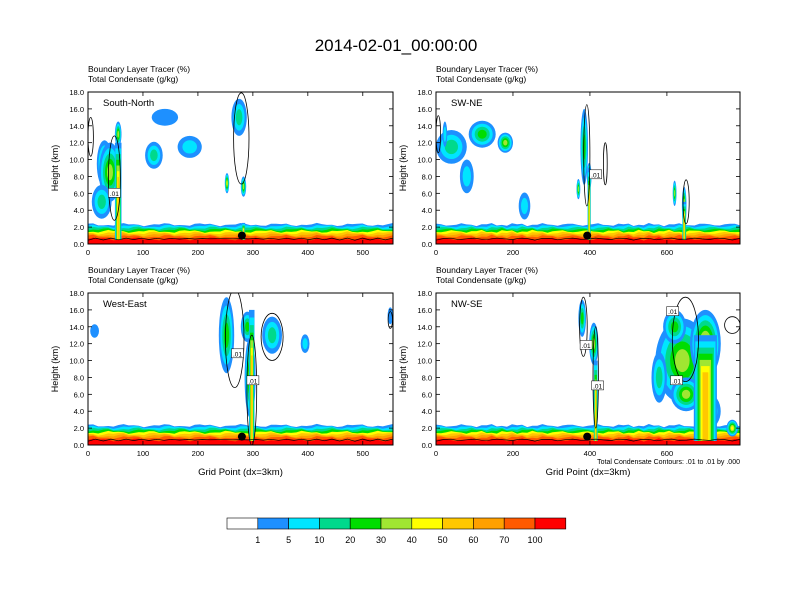 The width and height of the screenshot is (792, 612). I want to click on x-tick-label: 600, so click(667, 252).